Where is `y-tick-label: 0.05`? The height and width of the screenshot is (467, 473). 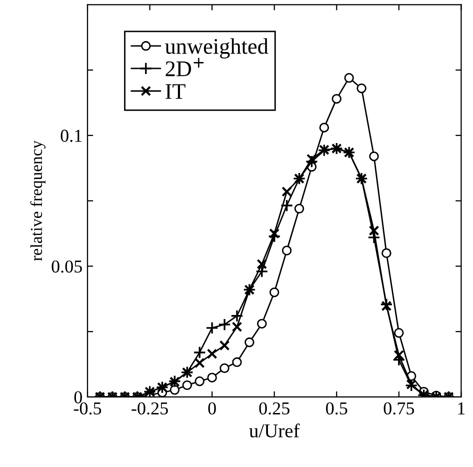 y-tick-label: 0.05 is located at coordinates (67, 266).